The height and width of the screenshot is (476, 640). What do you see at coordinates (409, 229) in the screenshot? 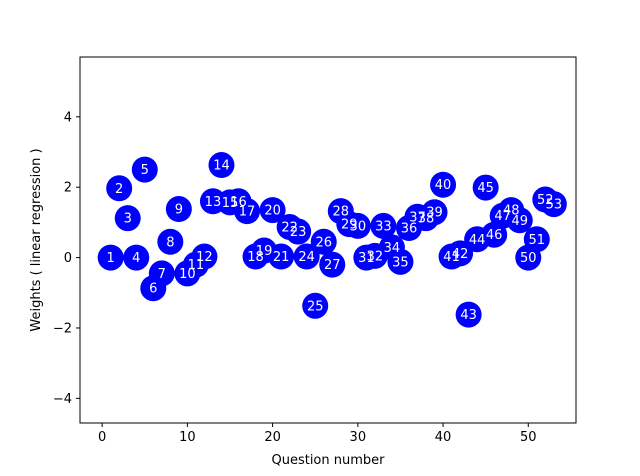
I see `data-point-label-36: 36` at bounding box center [409, 229].